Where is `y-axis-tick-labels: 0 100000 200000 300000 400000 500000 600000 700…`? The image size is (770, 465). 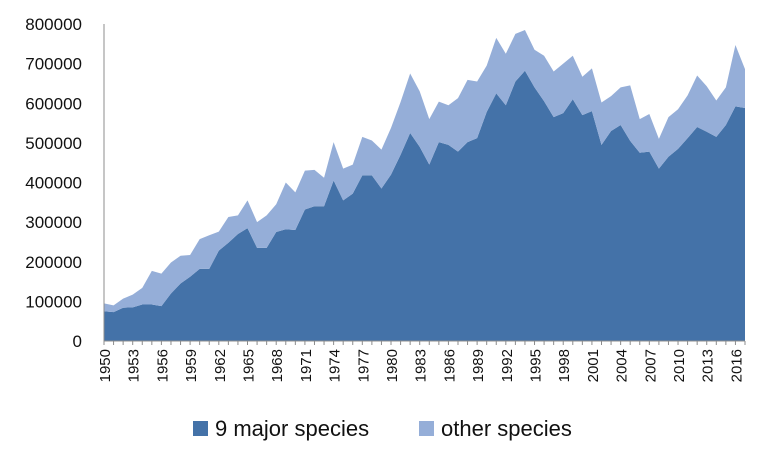
y-axis-tick-labels: 0 100000 200000 300000 400000 500000 600000 700… is located at coordinates (53, 183).